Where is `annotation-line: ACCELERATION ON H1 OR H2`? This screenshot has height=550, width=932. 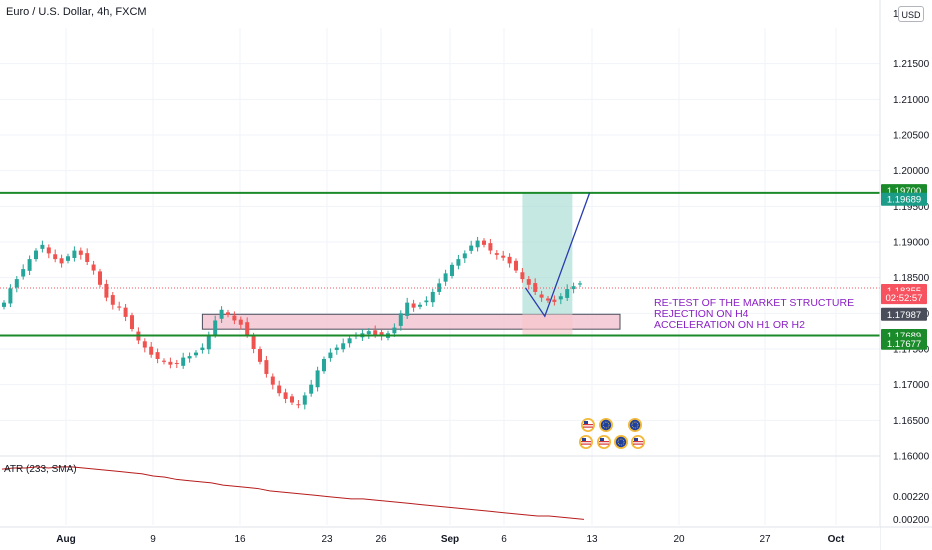 annotation-line: ACCELERATION ON H1 OR H2 is located at coordinates (729, 325).